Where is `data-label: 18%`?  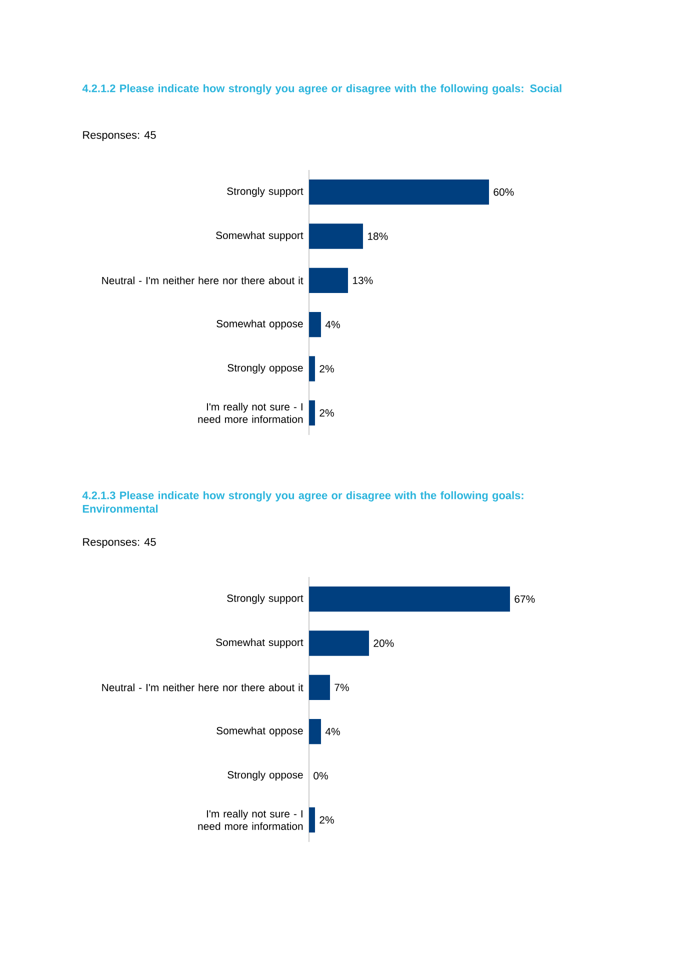 data-label: 18% is located at coordinates (378, 236).